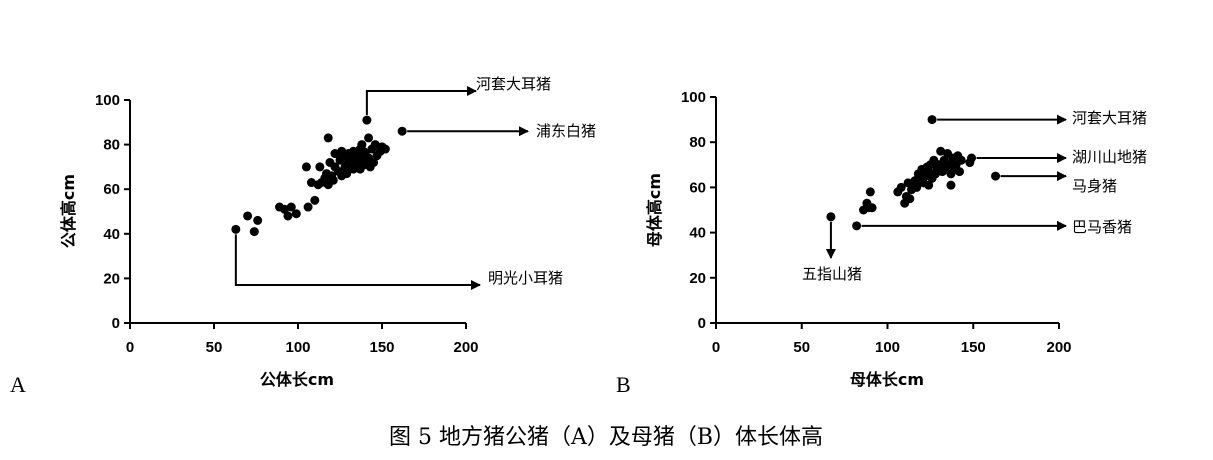 The image size is (1213, 460). I want to click on chart-b-annotations: 河套大耳猪 湖川山地猪 马身猪 巴马香猪 五指山猪, so click(974, 196).